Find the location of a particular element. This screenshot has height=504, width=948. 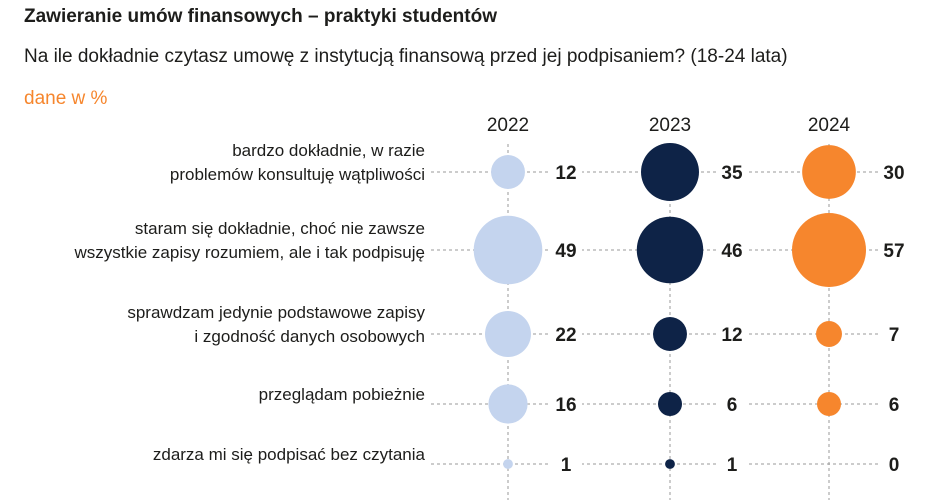

value-label-2022: 12 is located at coordinates (565, 173).